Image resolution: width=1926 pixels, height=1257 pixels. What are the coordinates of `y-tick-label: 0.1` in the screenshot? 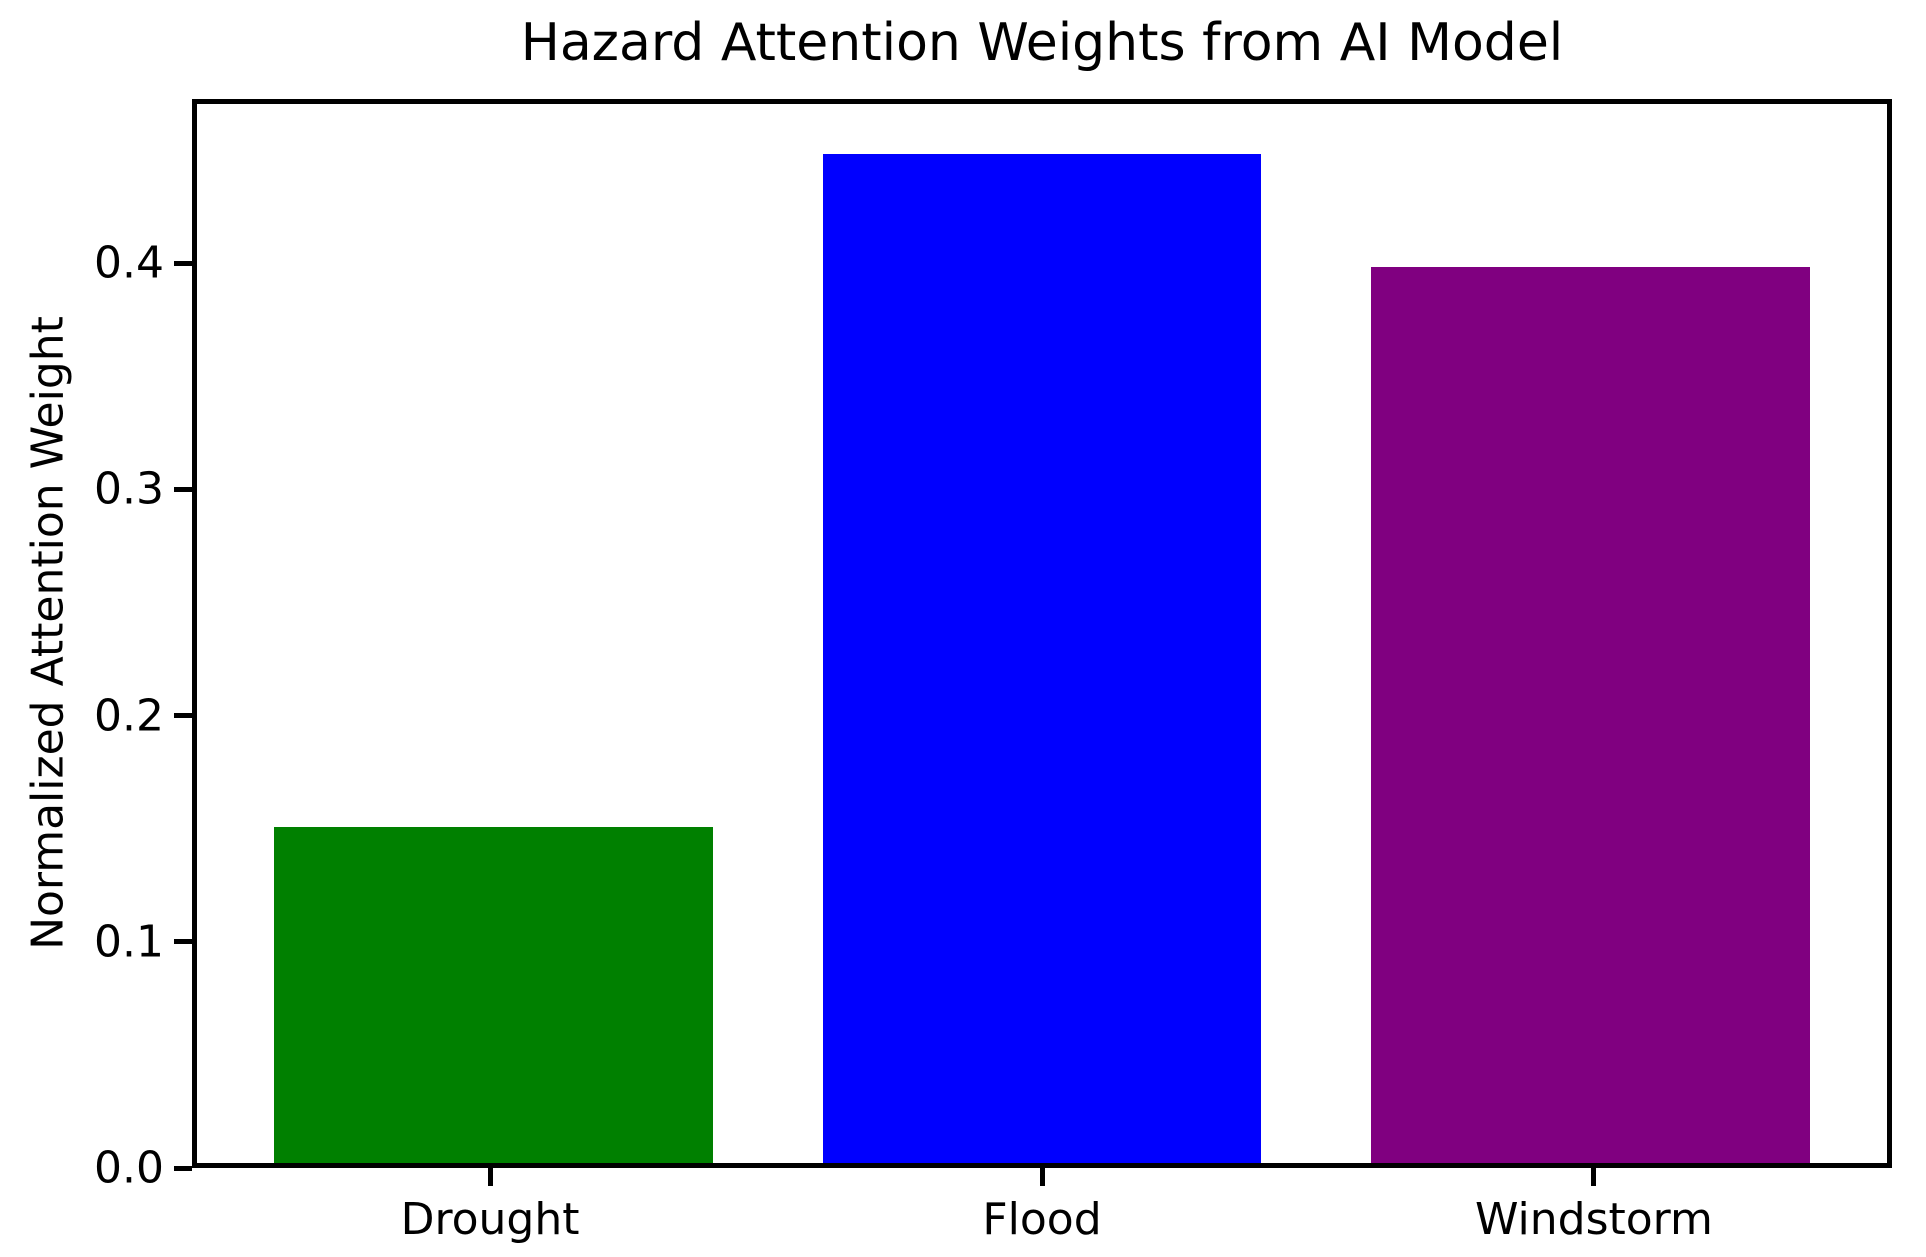 It's located at (129, 942).